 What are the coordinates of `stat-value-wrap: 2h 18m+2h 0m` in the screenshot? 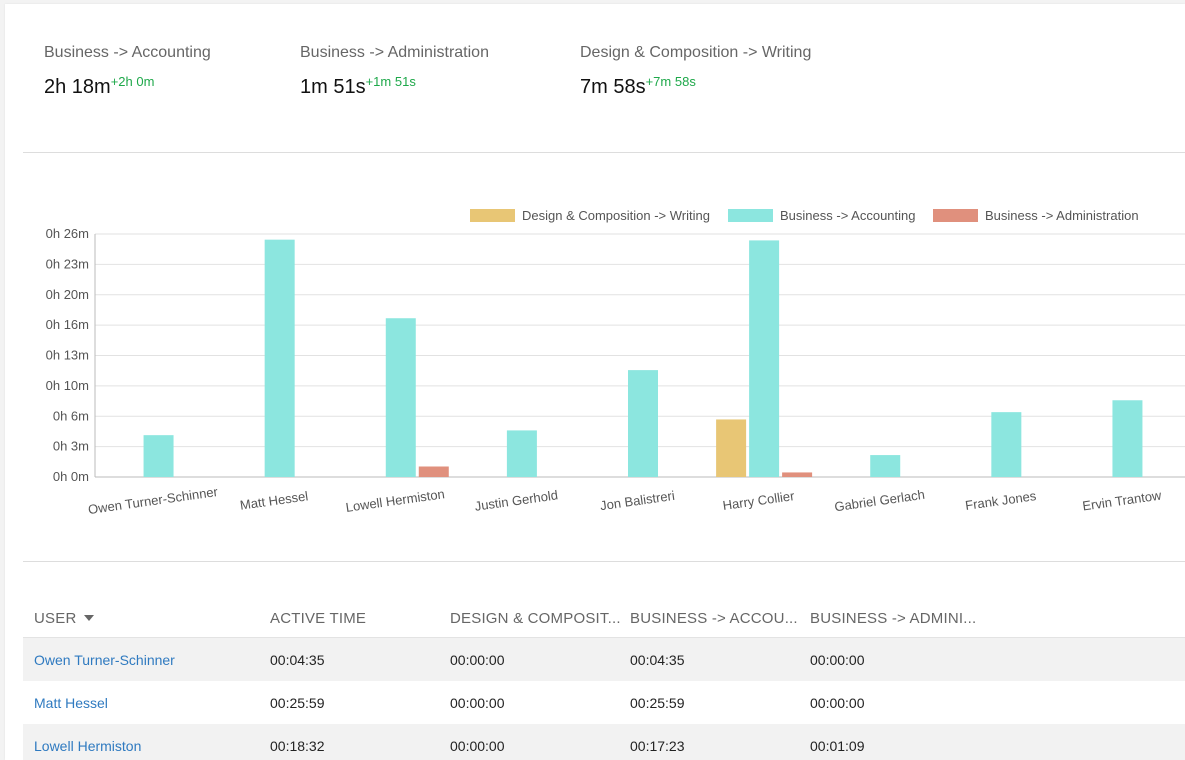 It's located at (127, 86).